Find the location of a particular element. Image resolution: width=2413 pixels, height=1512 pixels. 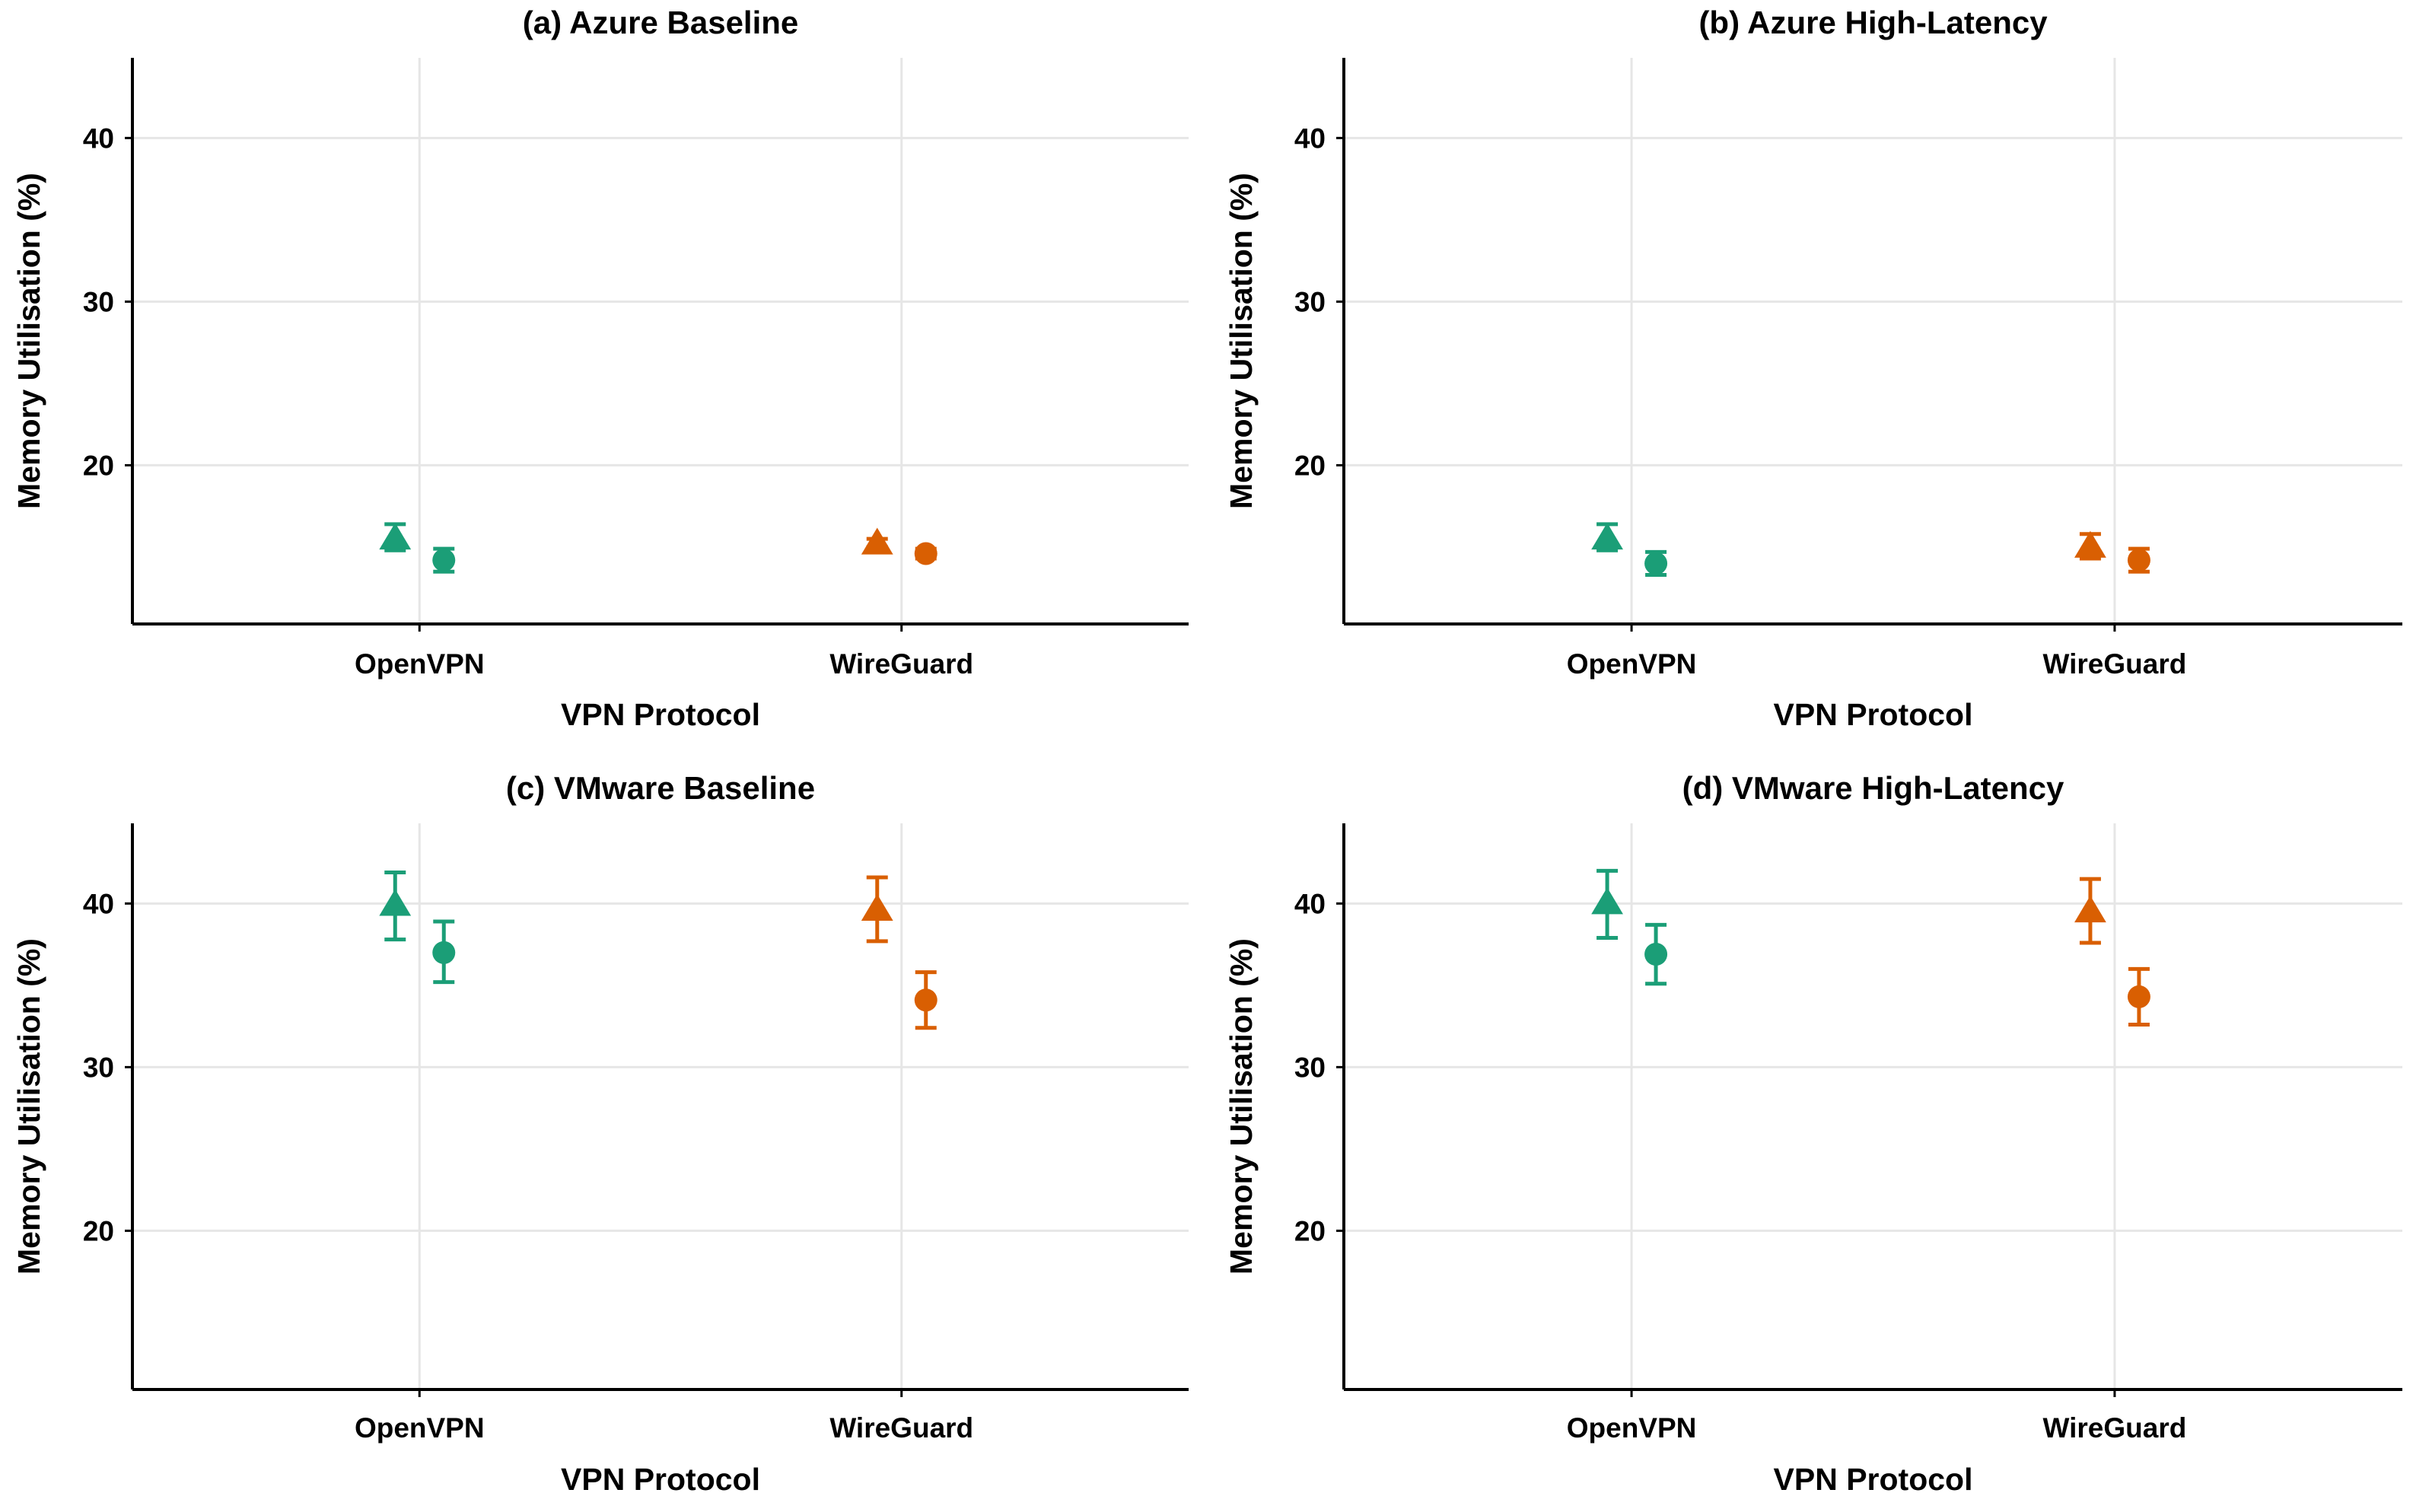

panel-title: (b) Azure High-Latency is located at coordinates (1873, 22).